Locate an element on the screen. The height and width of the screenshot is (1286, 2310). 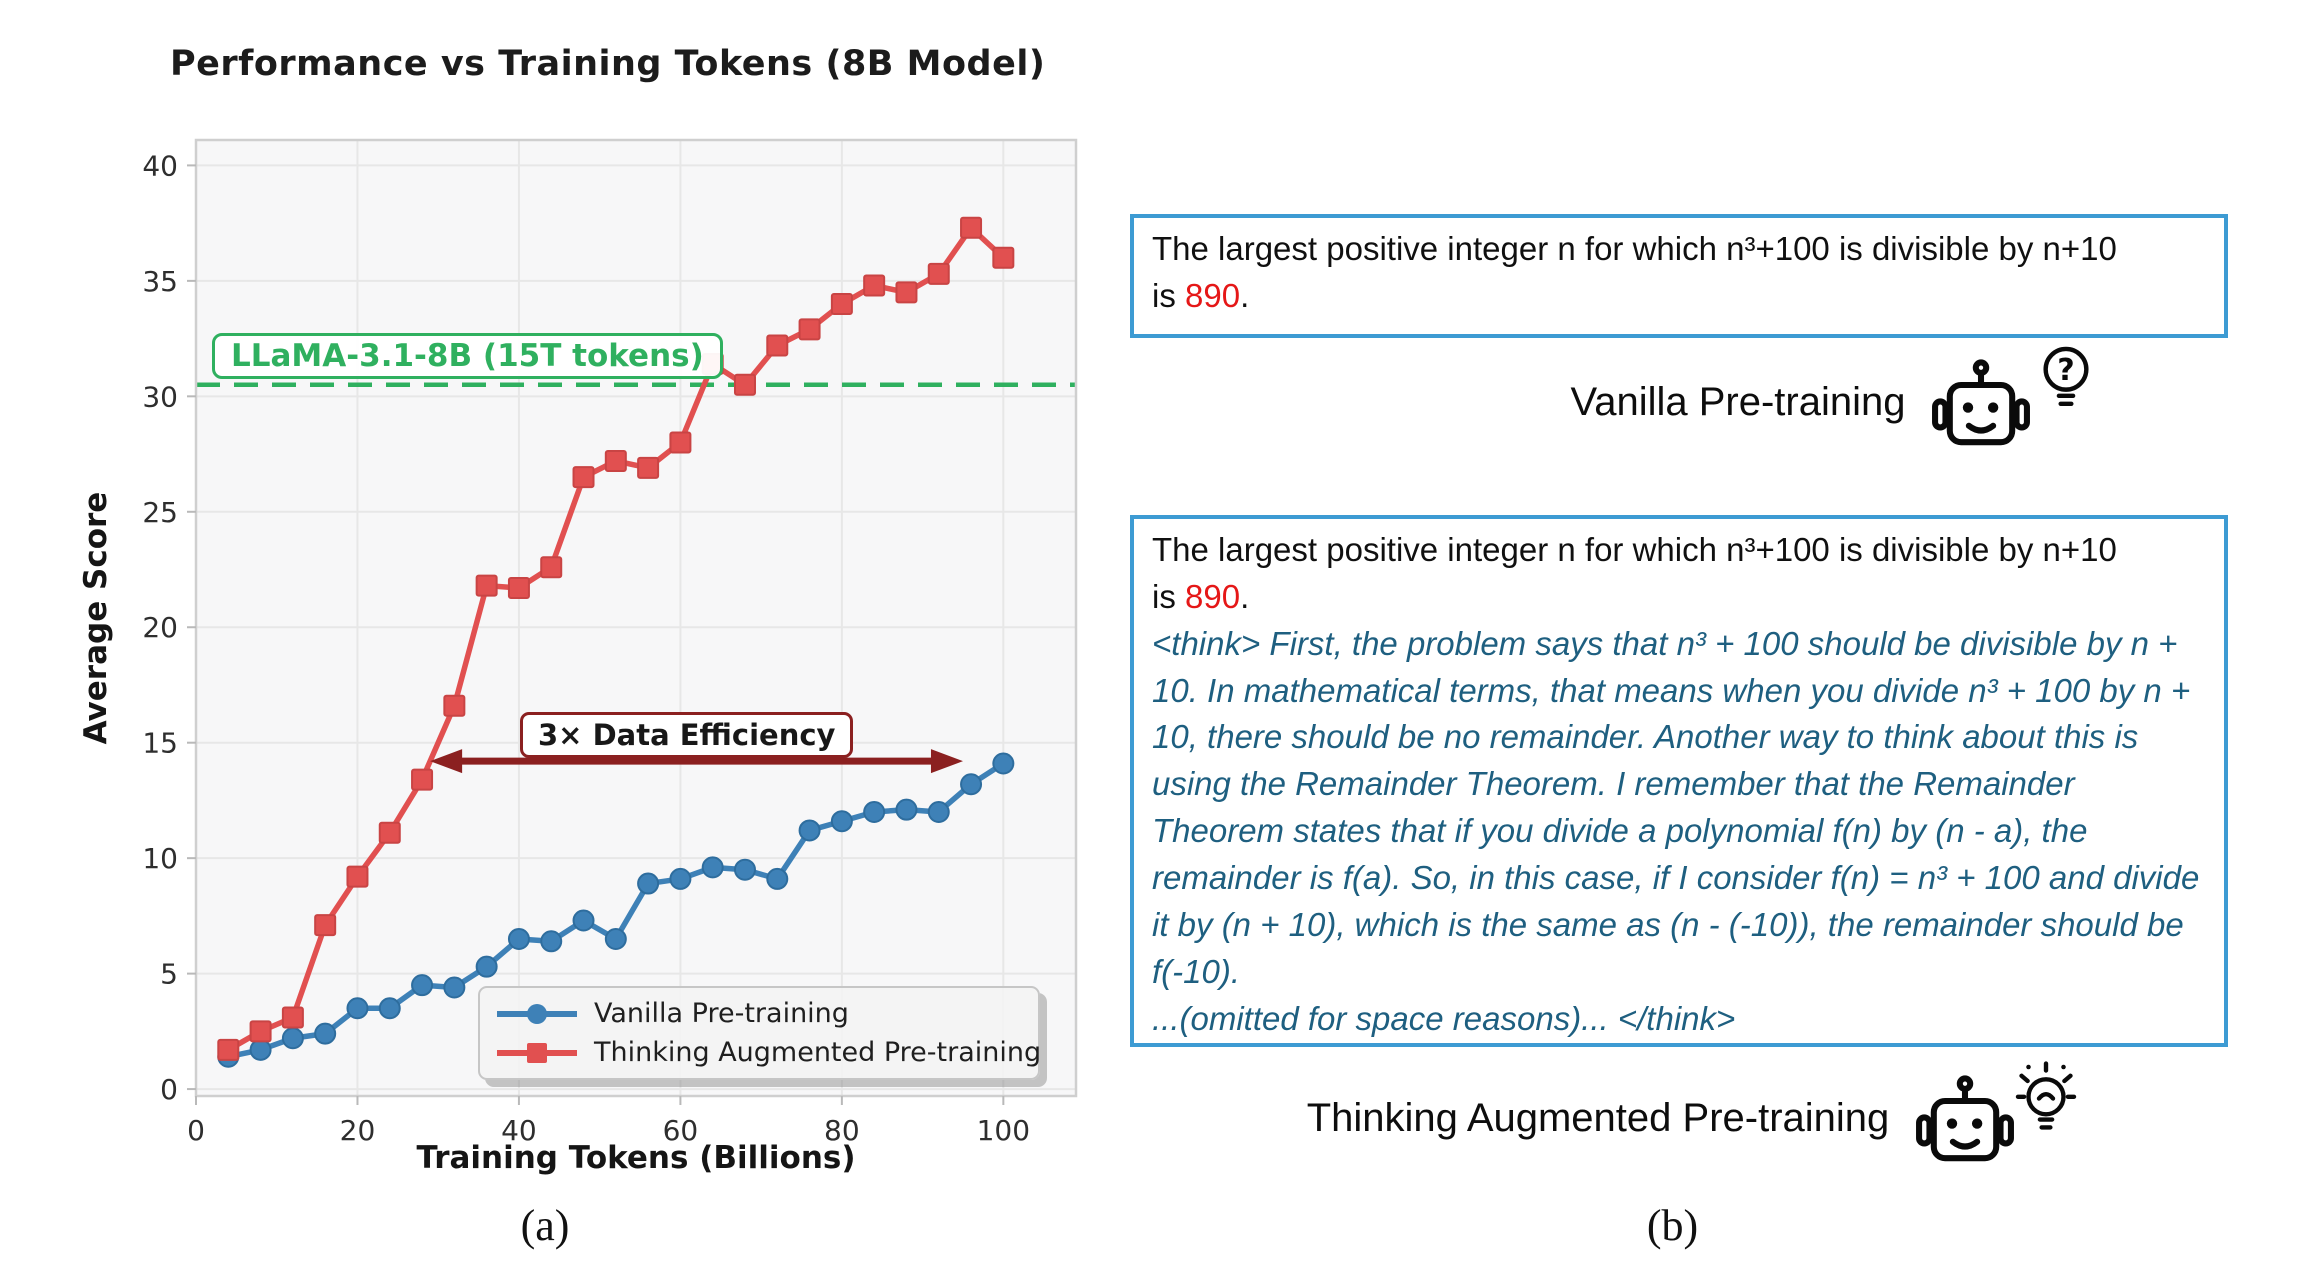
svg-text: 35 is located at coordinates (160, 281).